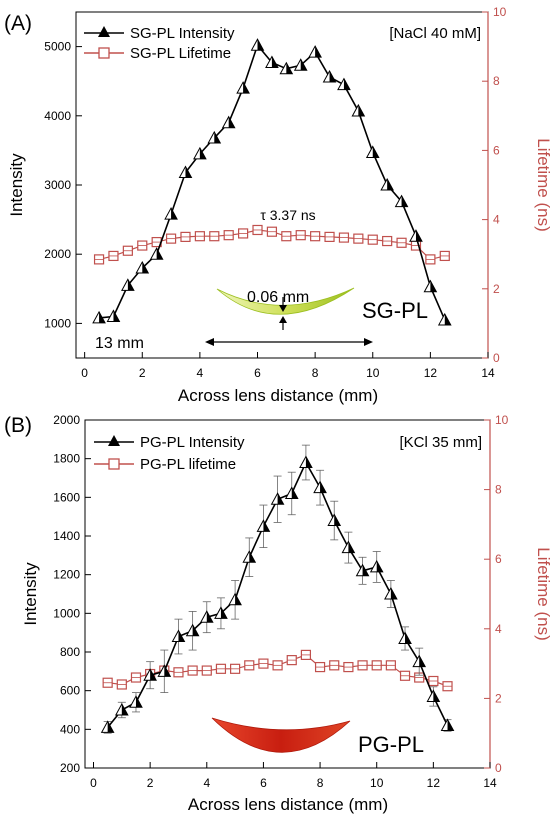  Describe the element at coordinates (281, 735) in the screenshot. I see `pg-pl-lens-illustration` at that location.